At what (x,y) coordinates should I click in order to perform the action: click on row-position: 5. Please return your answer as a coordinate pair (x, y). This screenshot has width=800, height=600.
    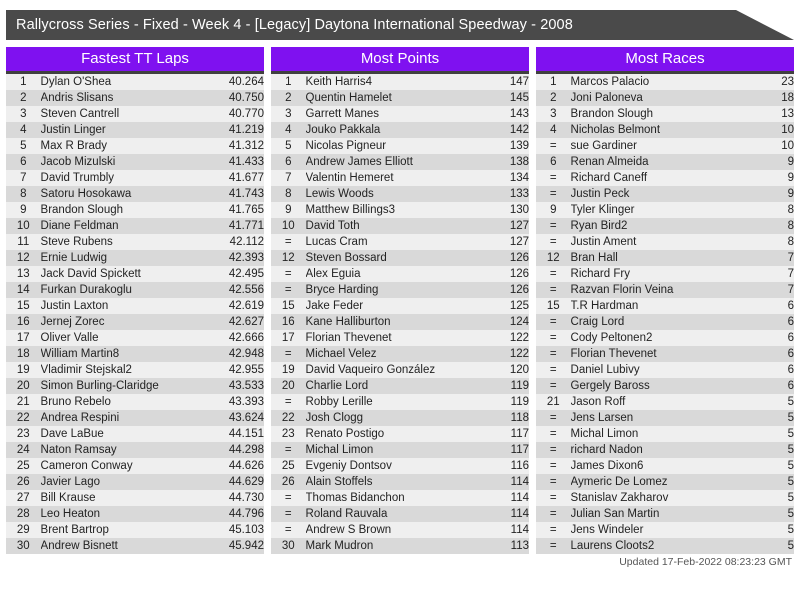
    Looking at the image, I should click on (23, 146).